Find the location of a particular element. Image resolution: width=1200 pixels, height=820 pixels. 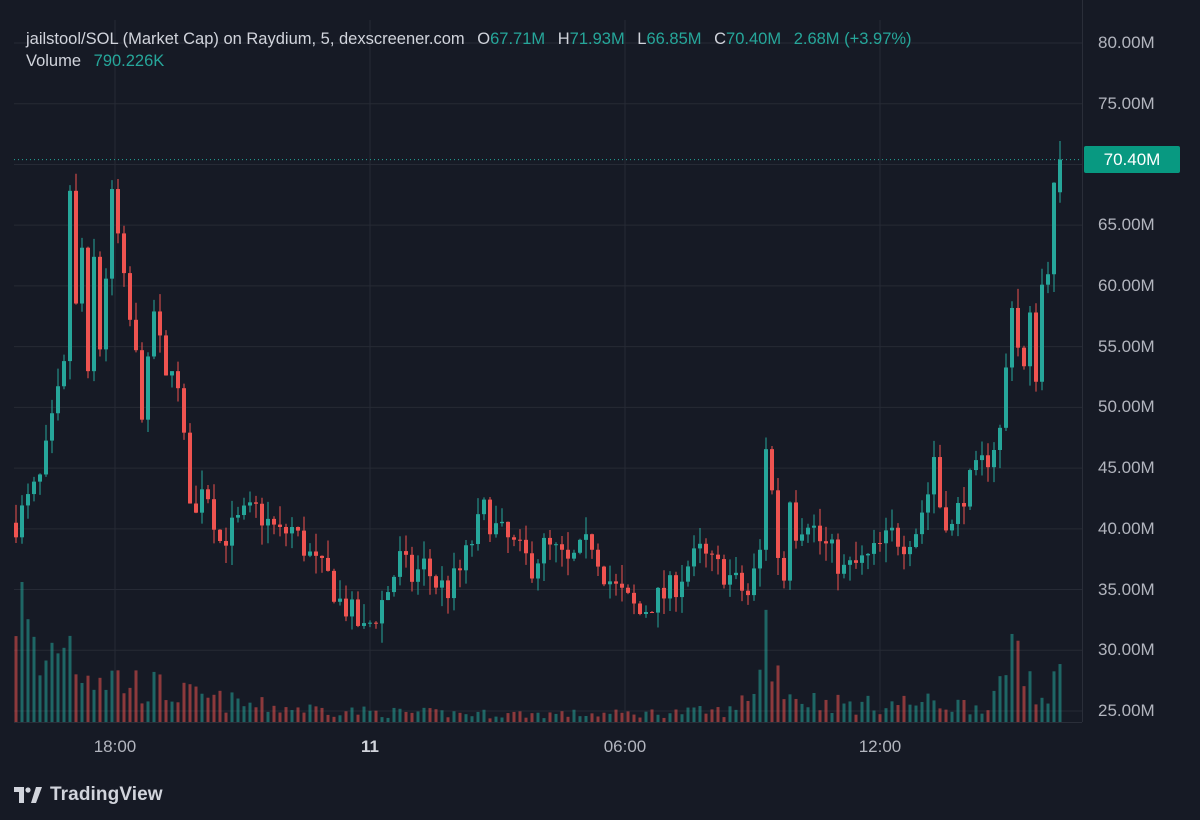

tradingview-logo: TradingView is located at coordinates (88, 795).